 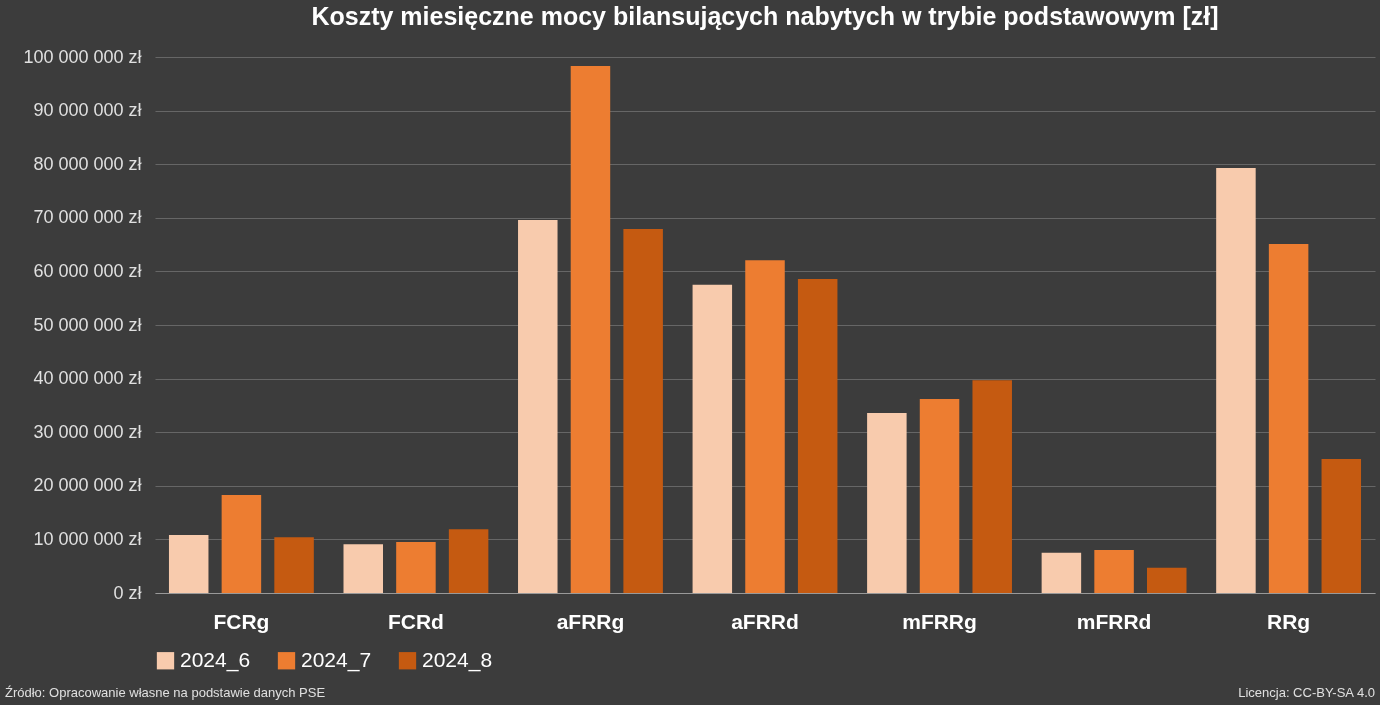 I want to click on text: Licencja: CC-BY-SA 4.0, so click(x=1306, y=692).